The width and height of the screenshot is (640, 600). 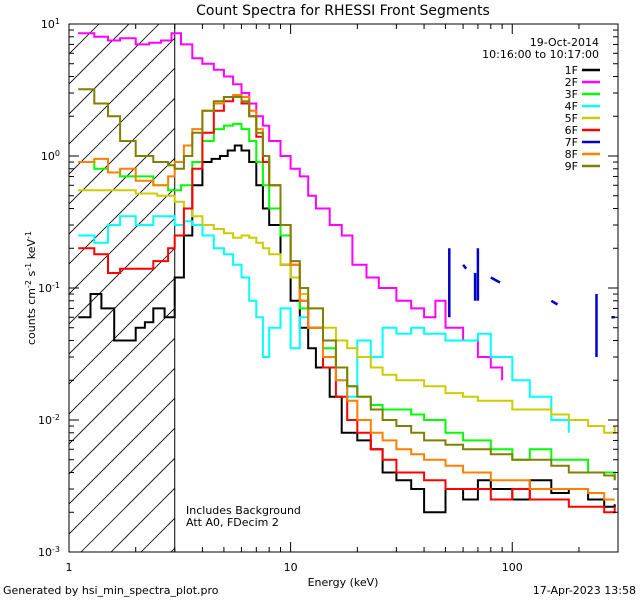 What do you see at coordinates (69, 567) in the screenshot?
I see `x-tick-label: 1` at bounding box center [69, 567].